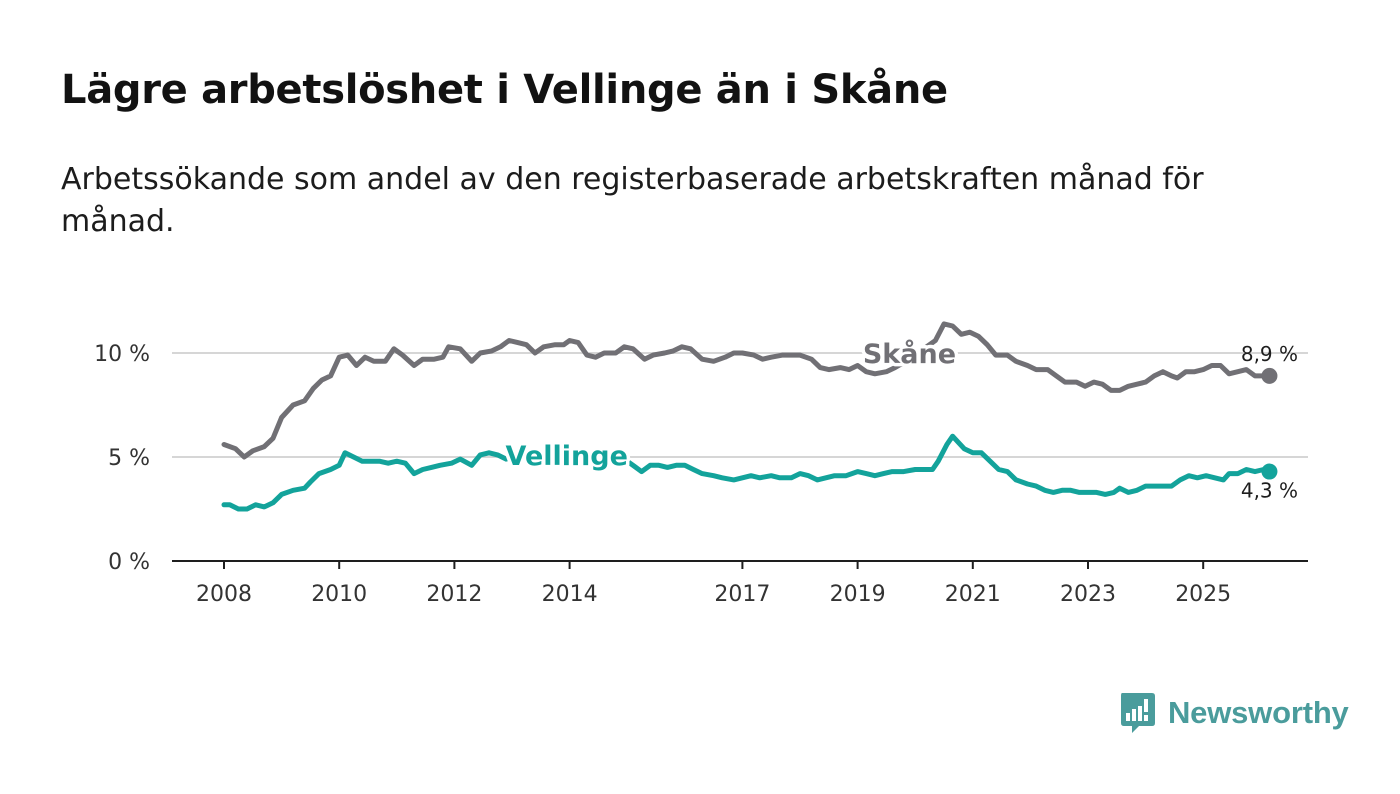 This screenshot has height=794, width=1400. Describe the element at coordinates (504, 90) in the screenshot. I see `chart-title: Lägre arbetslöshet i Vellinge än i Skåne` at that location.